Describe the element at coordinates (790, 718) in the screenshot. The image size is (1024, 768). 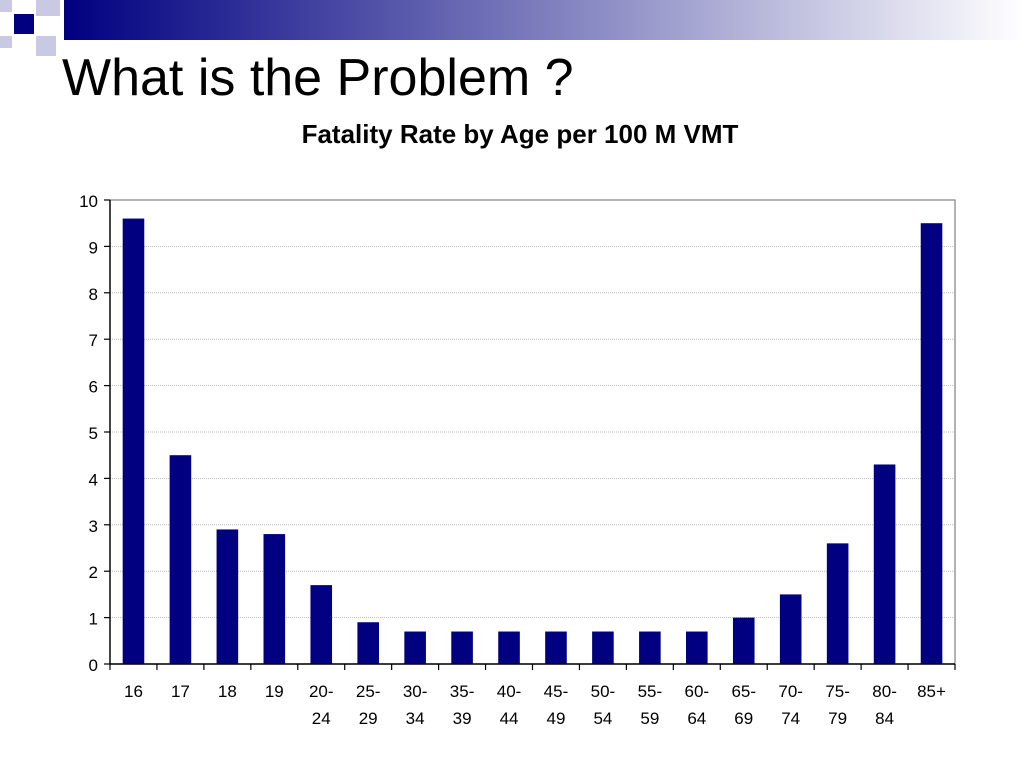
I see `x-tick-label: 74` at that location.